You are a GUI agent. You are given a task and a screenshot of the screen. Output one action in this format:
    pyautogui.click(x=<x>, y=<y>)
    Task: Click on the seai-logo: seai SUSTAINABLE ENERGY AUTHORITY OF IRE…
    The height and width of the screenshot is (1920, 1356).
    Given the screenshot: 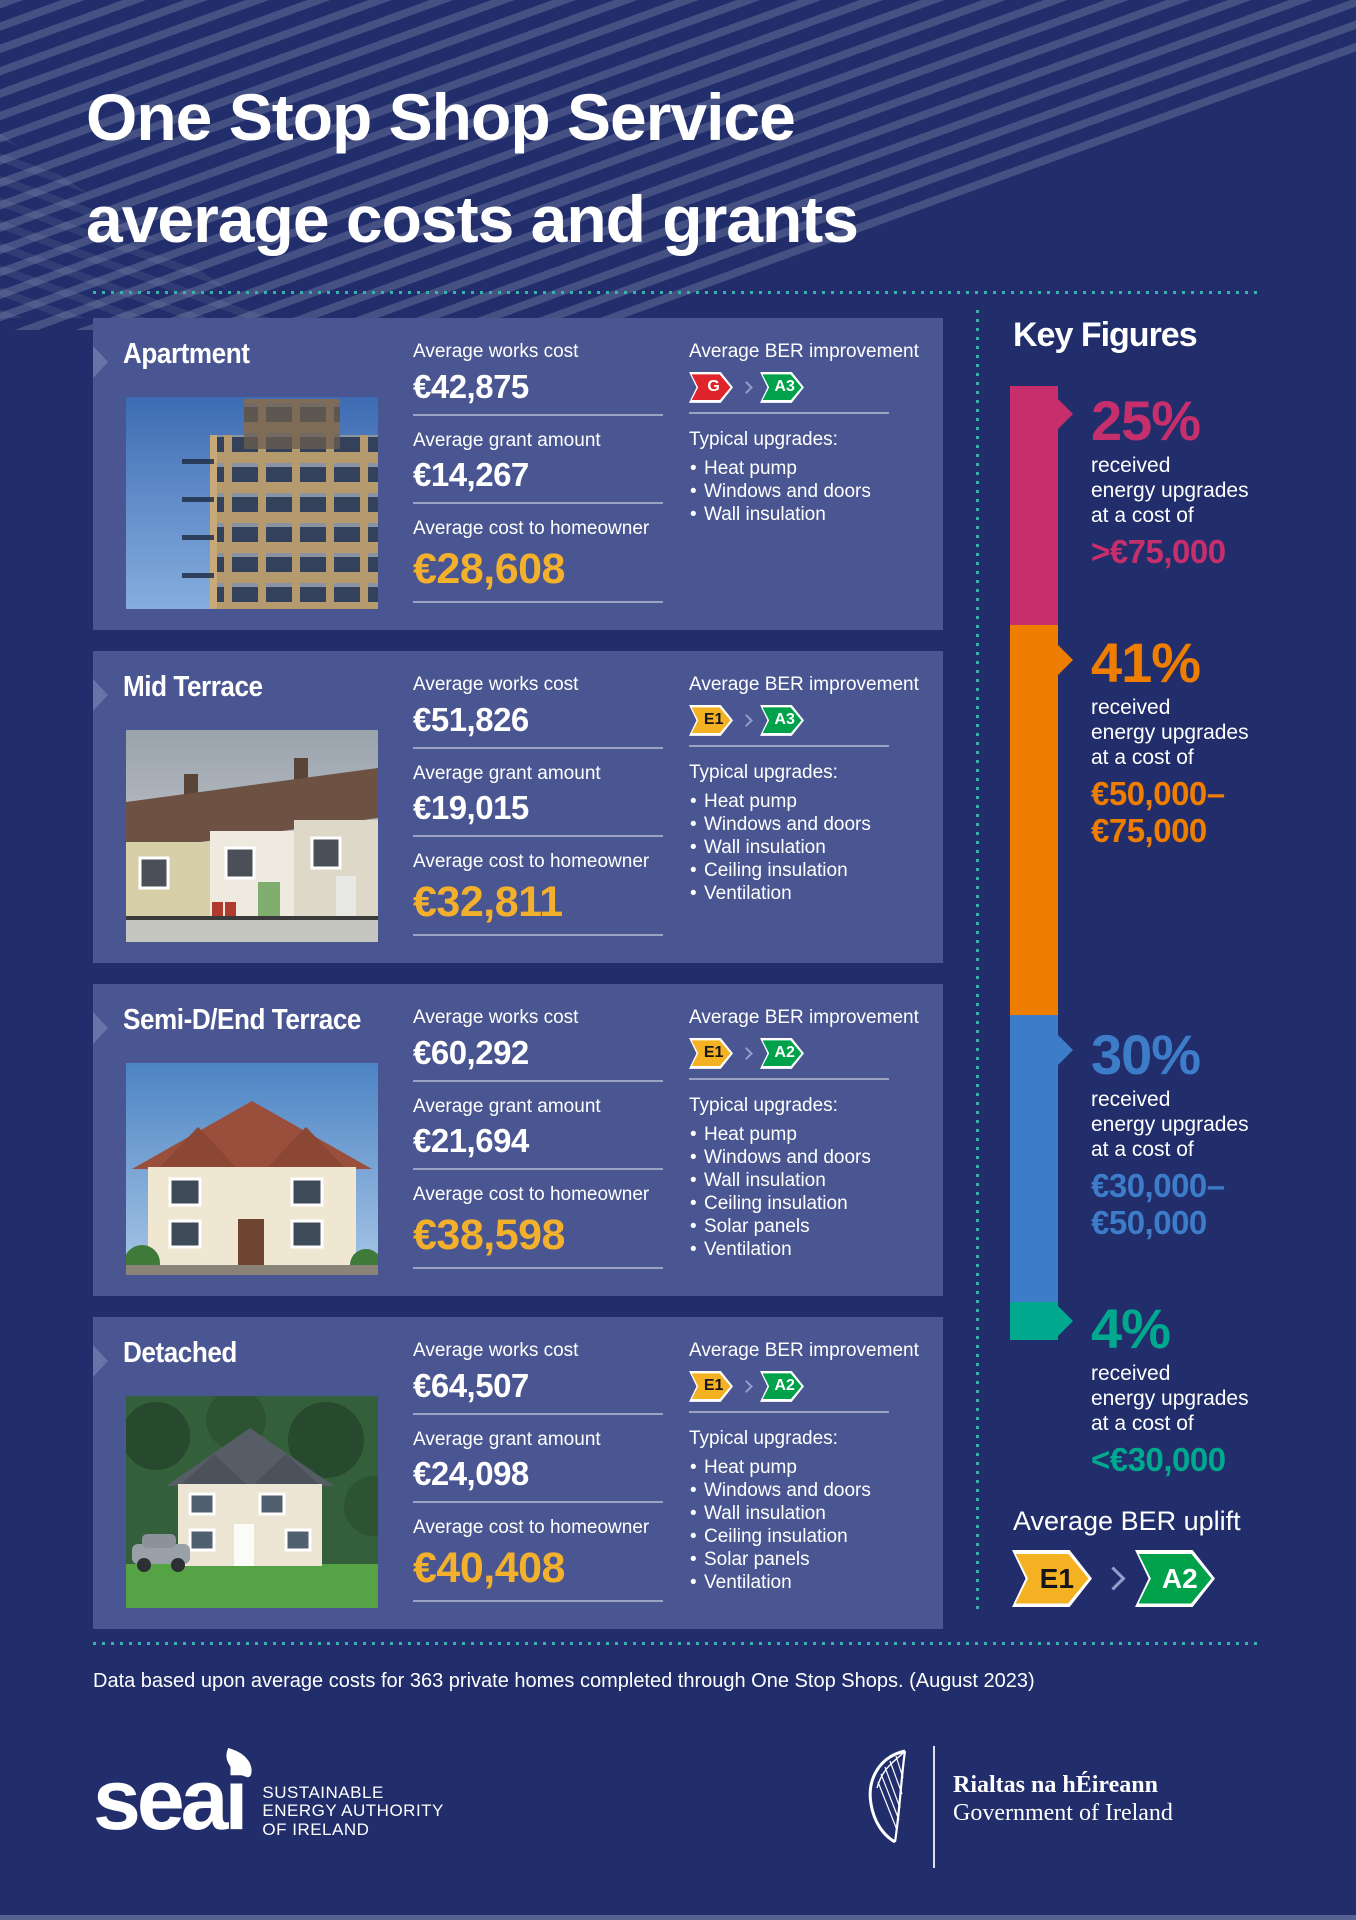 What is the action you would take?
    pyautogui.click(x=268, y=1795)
    